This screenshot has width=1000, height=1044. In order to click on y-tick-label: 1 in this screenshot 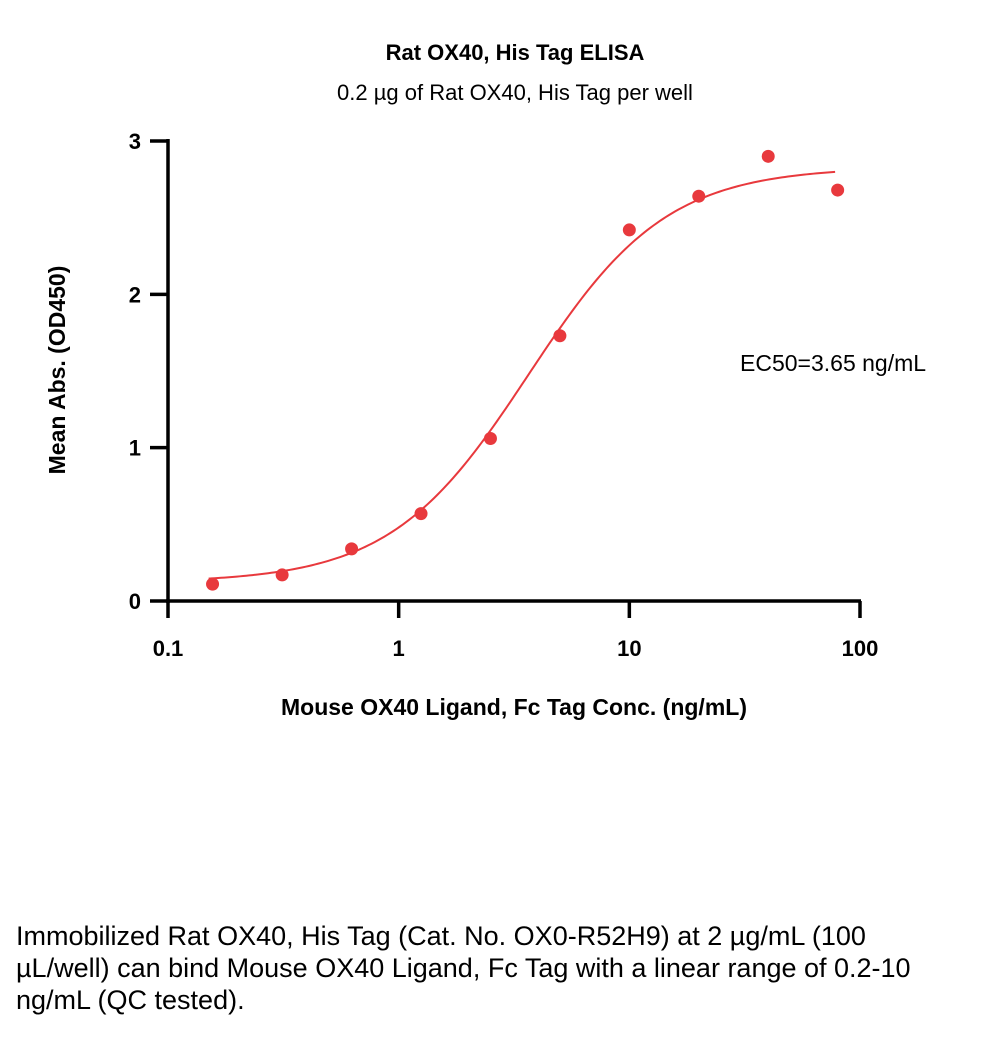, I will do `click(135, 448)`.